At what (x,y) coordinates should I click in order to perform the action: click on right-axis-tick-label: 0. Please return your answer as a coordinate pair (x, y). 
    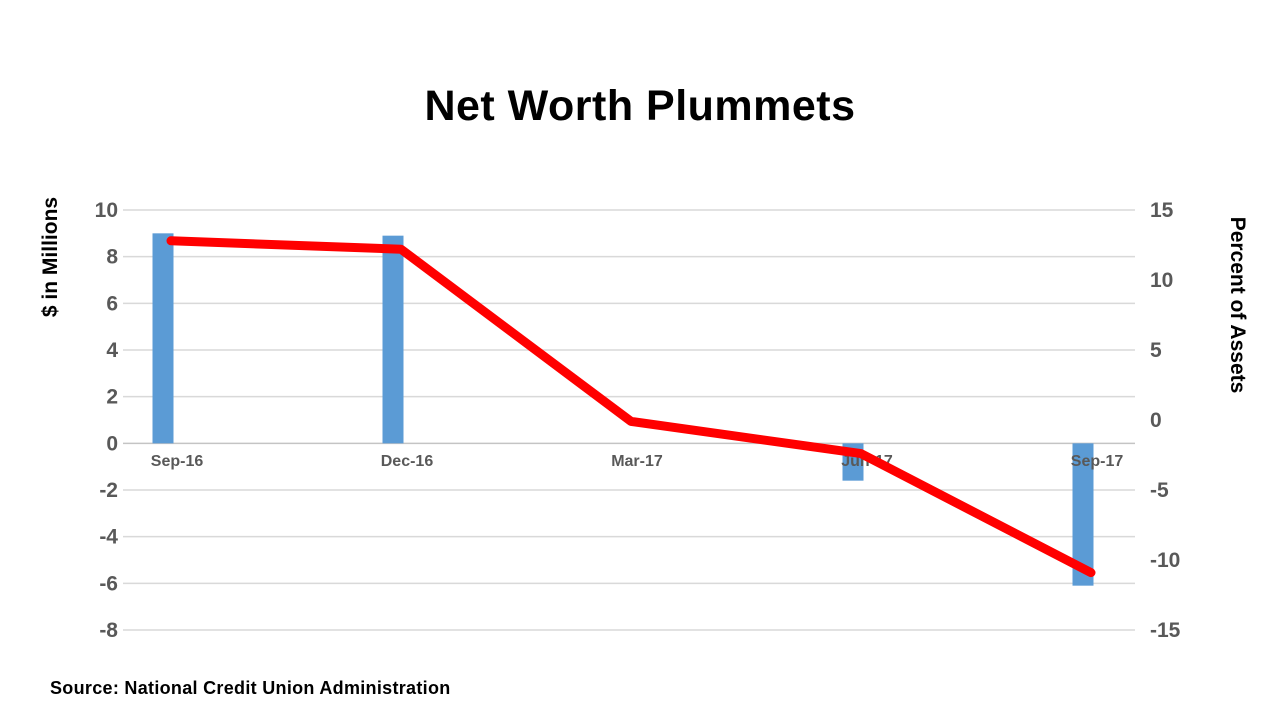
    Looking at the image, I should click on (1156, 420).